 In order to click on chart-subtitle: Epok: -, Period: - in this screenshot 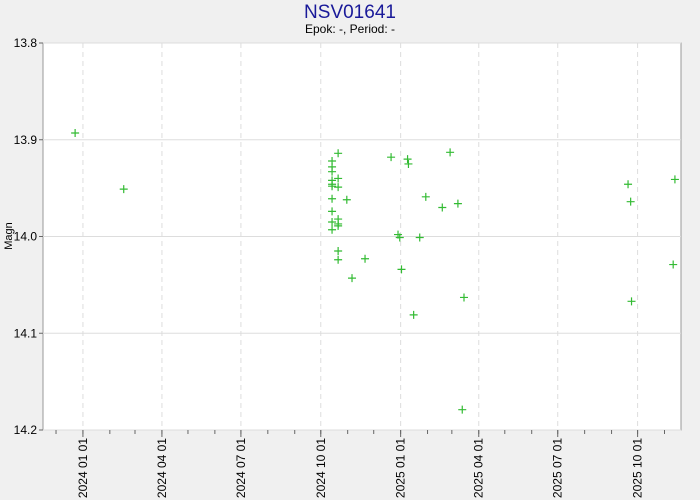, I will do `click(350, 29)`.